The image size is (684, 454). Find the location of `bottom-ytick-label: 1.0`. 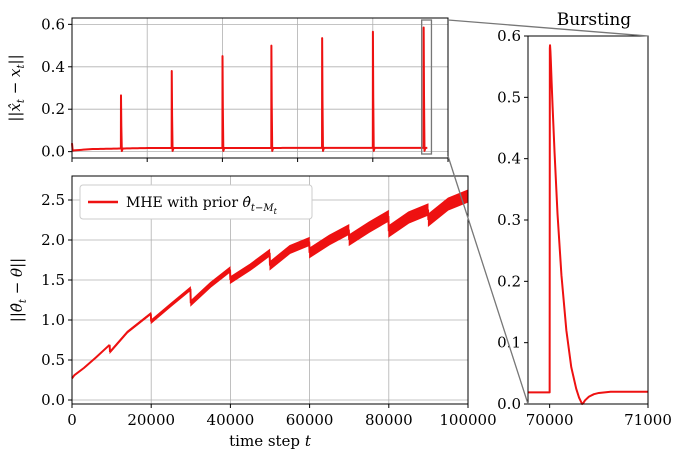

bottom-ytick-label: 1.0 is located at coordinates (53, 320).